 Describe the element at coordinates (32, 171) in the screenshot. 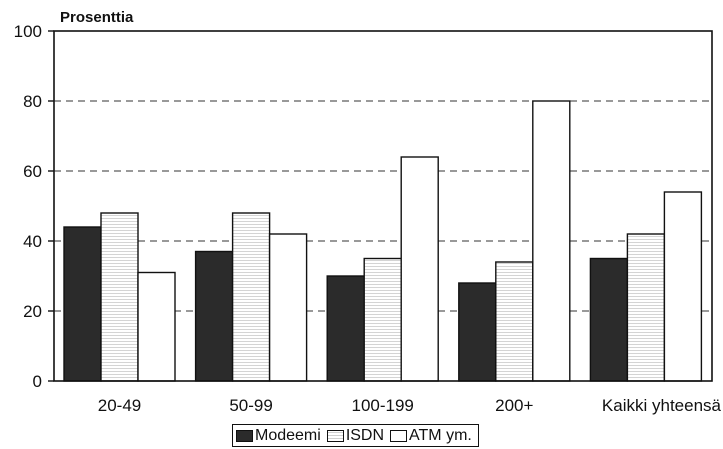

I see `y-tick-label: 60` at that location.